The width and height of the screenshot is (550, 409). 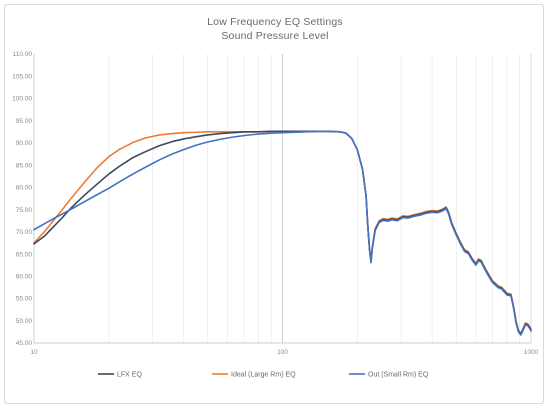 I want to click on legend-label: Out (Small Rm) EQ, so click(x=398, y=375).